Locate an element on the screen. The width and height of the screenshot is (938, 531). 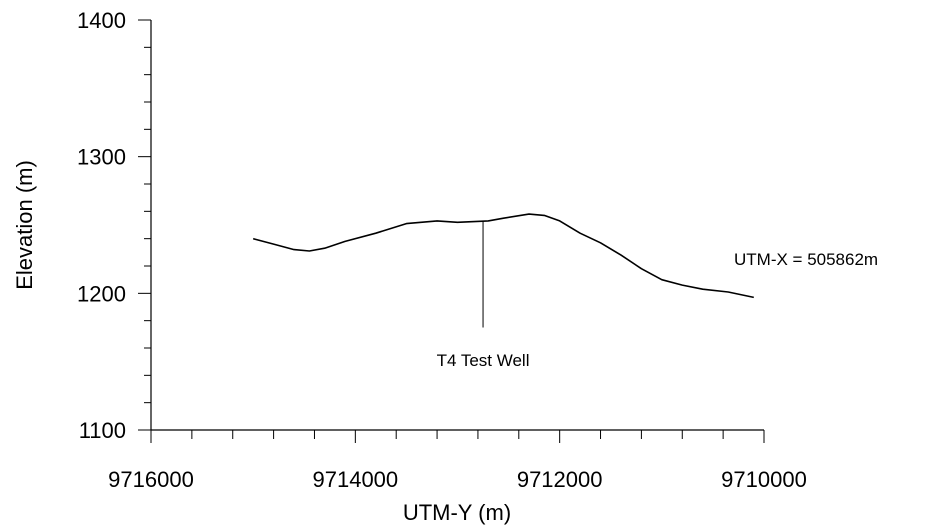
y-tick-label: 1100 is located at coordinates (102, 430).